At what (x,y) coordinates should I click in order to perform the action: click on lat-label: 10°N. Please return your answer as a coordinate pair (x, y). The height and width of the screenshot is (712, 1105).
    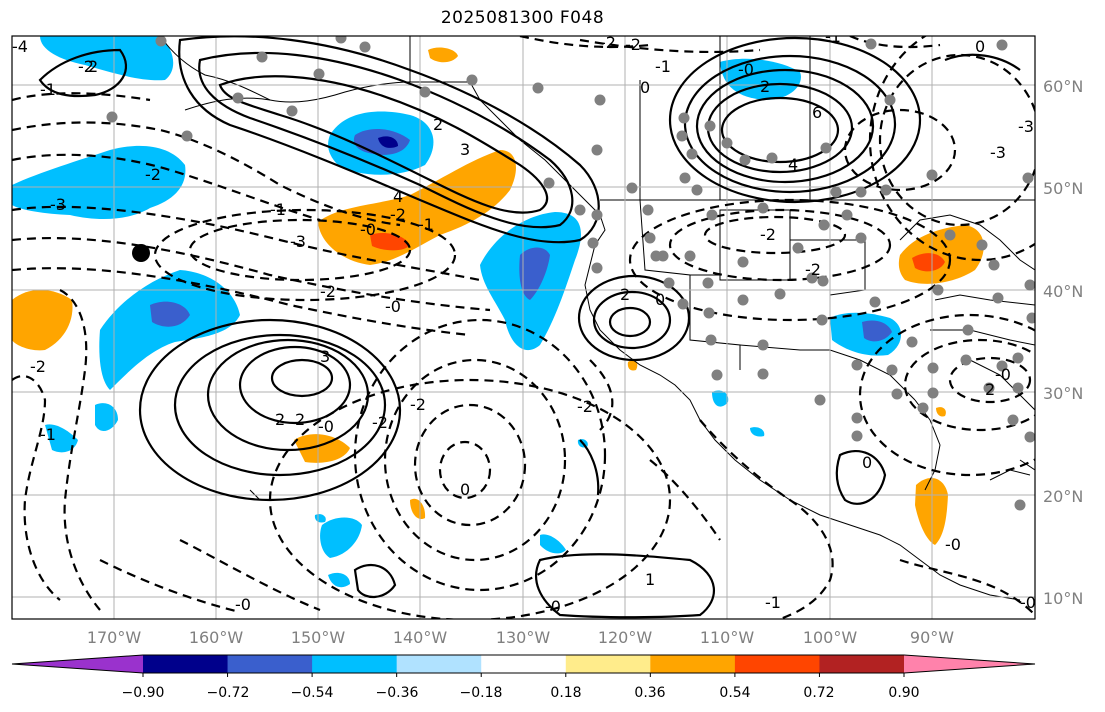
    Looking at the image, I should click on (1063, 598).